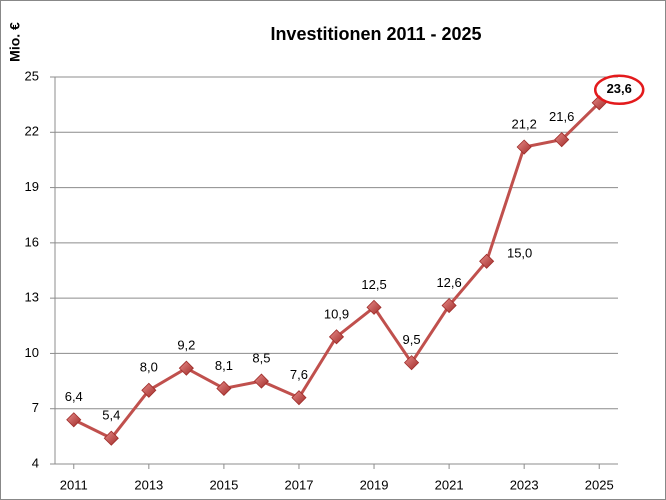 The height and width of the screenshot is (500, 666). Describe the element at coordinates (373, 284) in the screenshot. I see `data-label: 12,5` at that location.